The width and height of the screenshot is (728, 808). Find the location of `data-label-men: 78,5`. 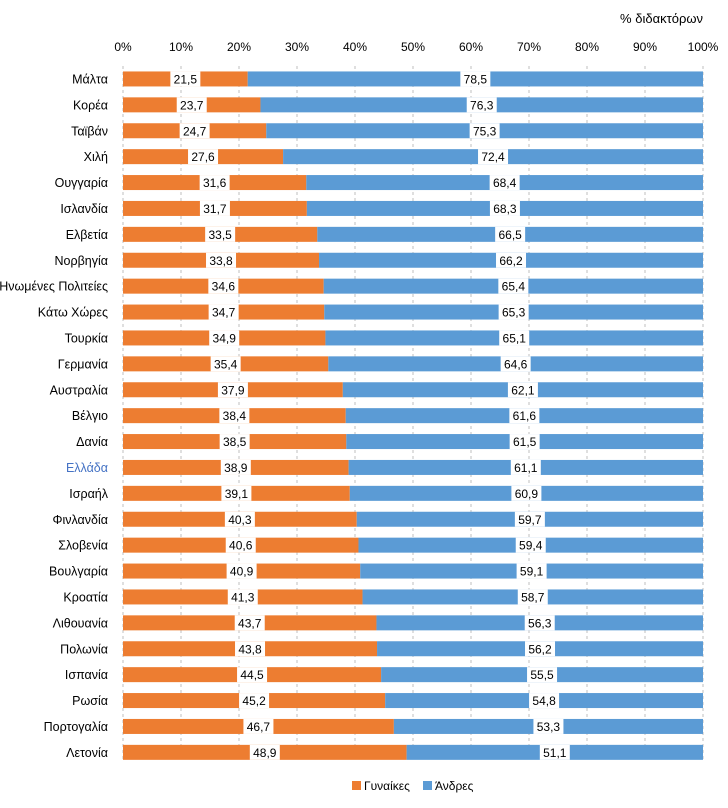

data-label-men: 78,5 is located at coordinates (476, 79).